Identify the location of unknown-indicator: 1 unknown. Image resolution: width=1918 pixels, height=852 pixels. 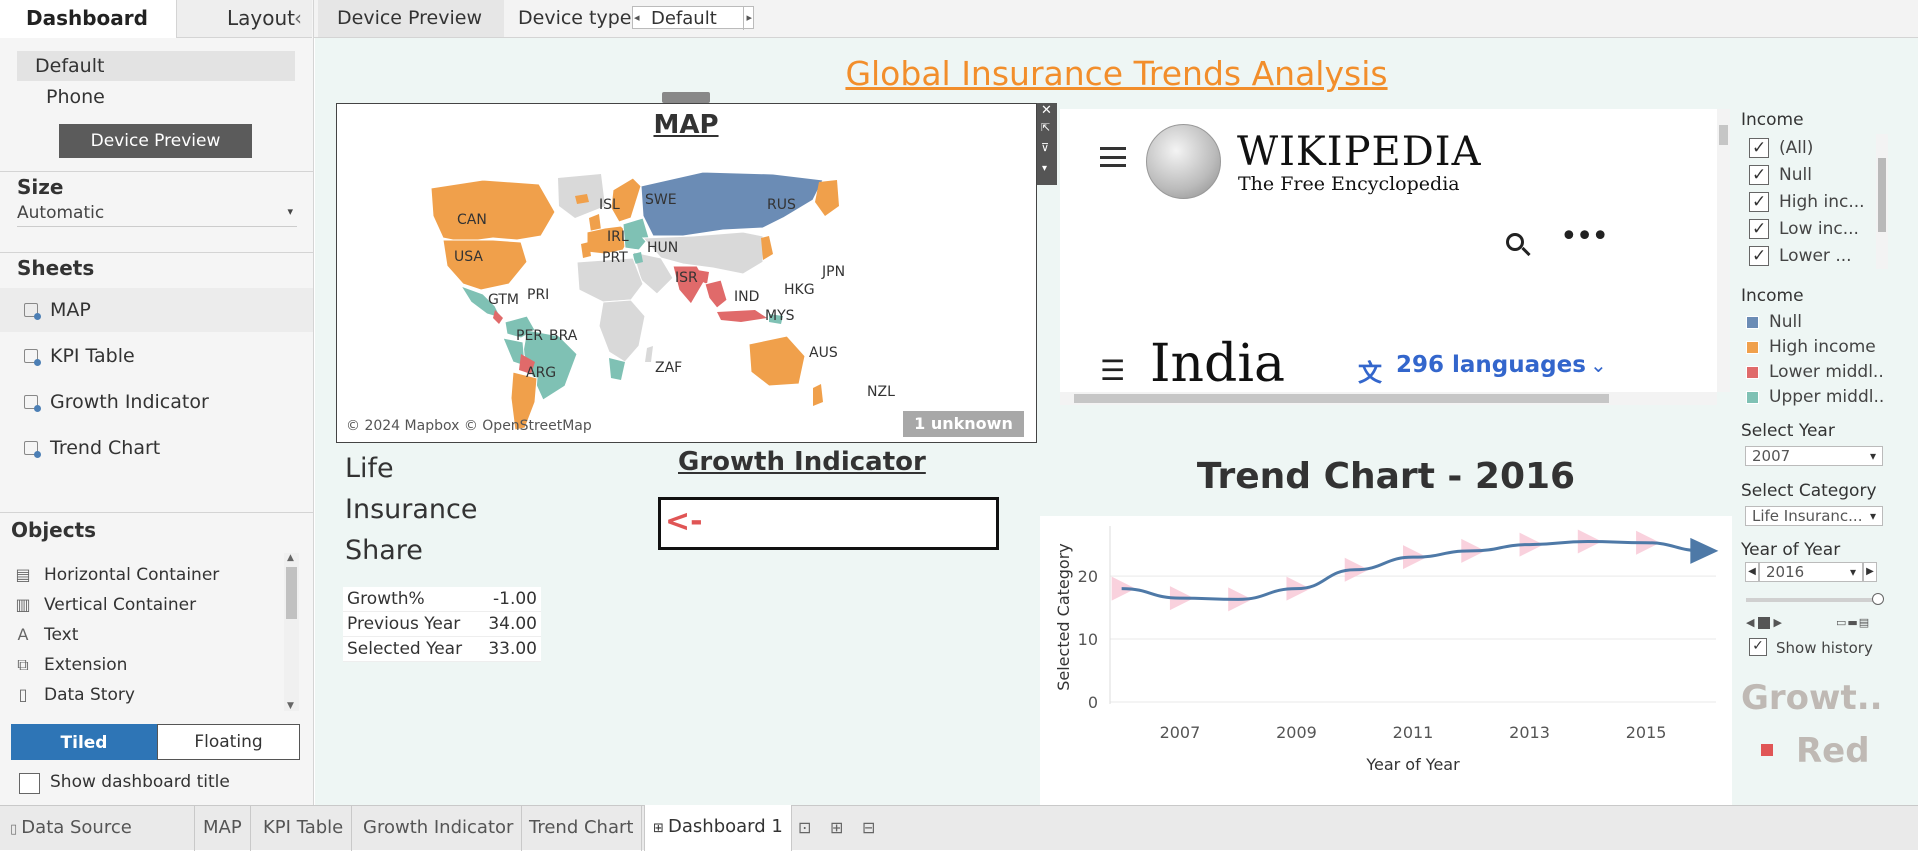
(963, 424).